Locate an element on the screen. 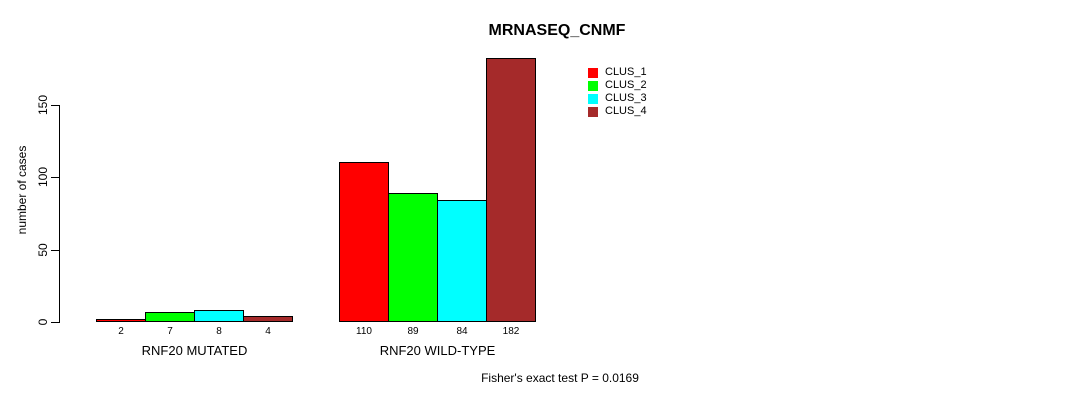 The height and width of the screenshot is (400, 1090). x-axis-group-label: RNF20 MUTATED is located at coordinates (194, 350).